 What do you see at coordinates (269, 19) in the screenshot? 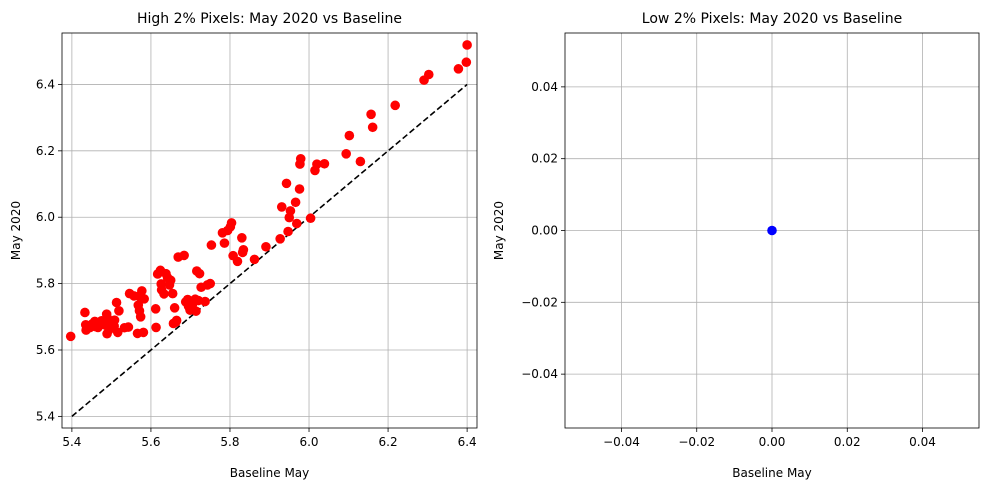
I see `chart-title: High 2% Pixels: May 2020 vs Baseline` at bounding box center [269, 19].